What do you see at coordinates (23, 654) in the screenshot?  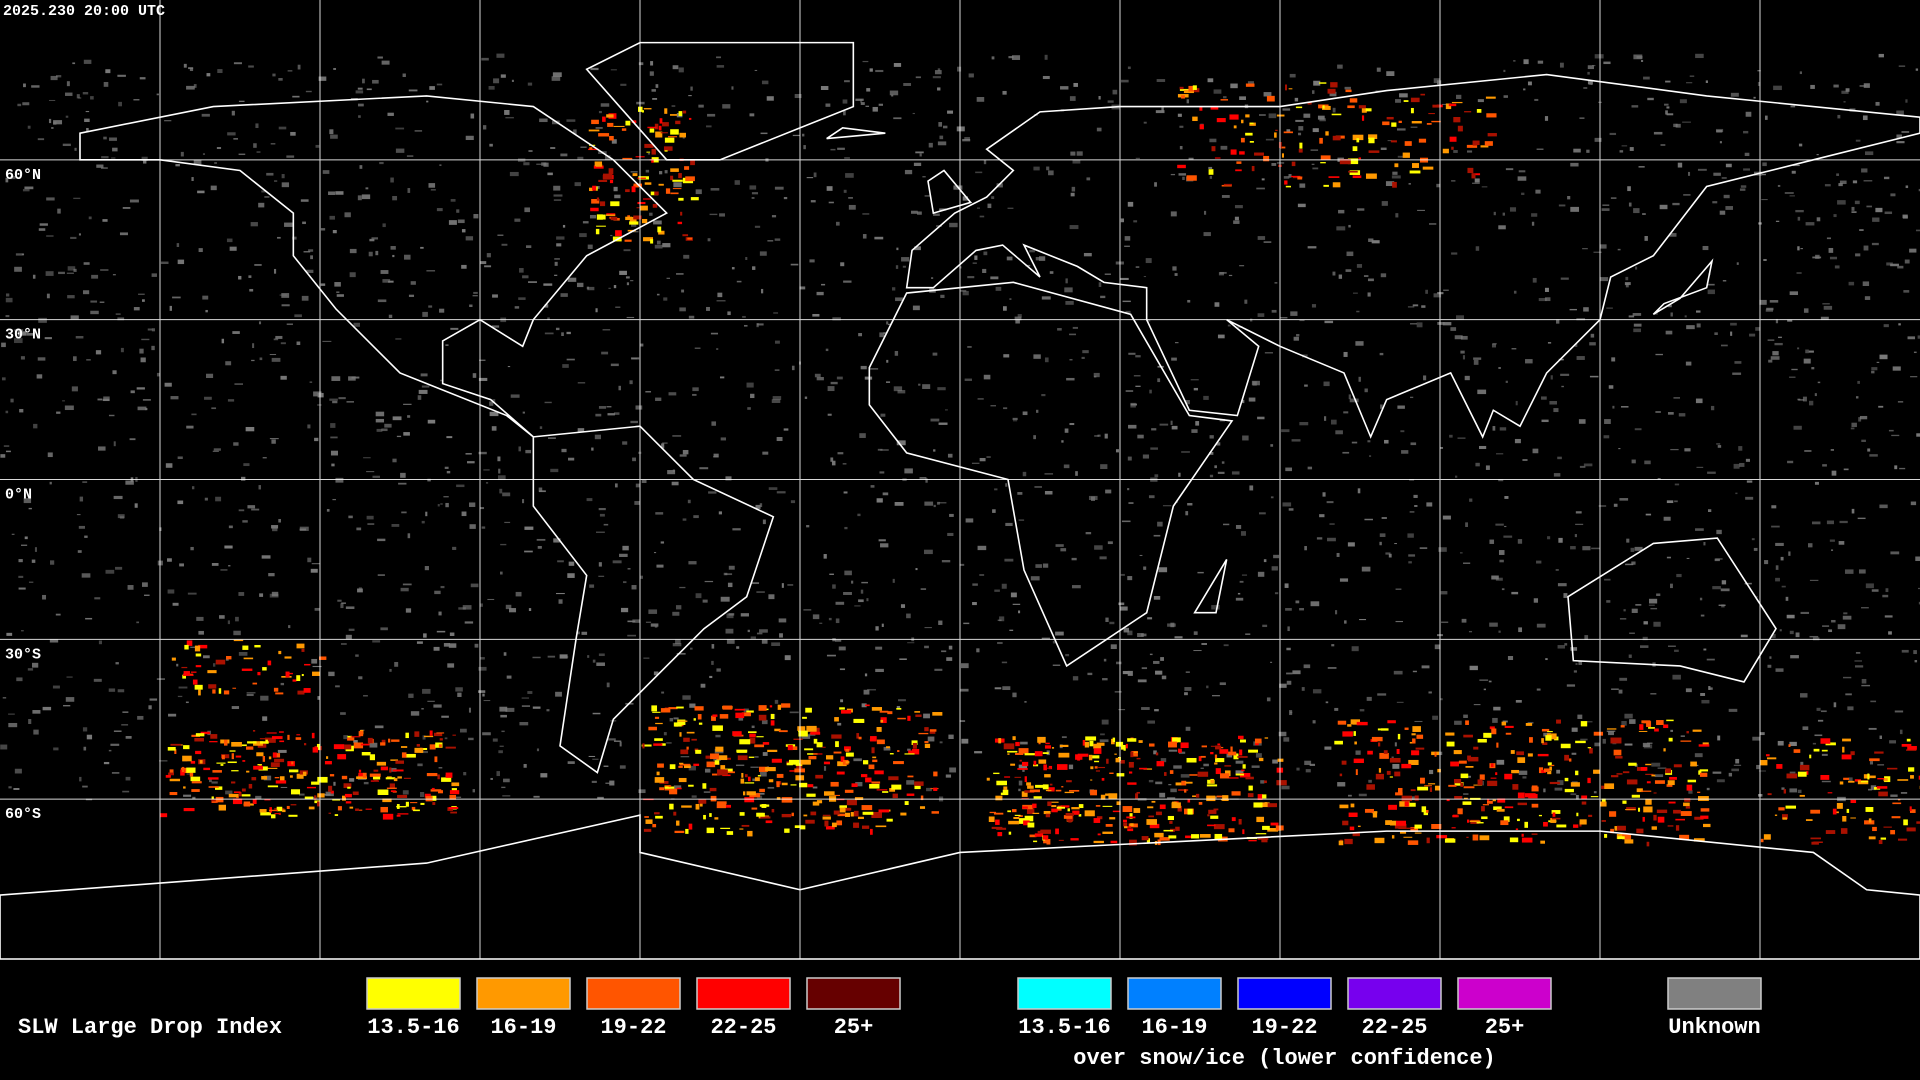 I see `latitude-label: 30°S` at bounding box center [23, 654].